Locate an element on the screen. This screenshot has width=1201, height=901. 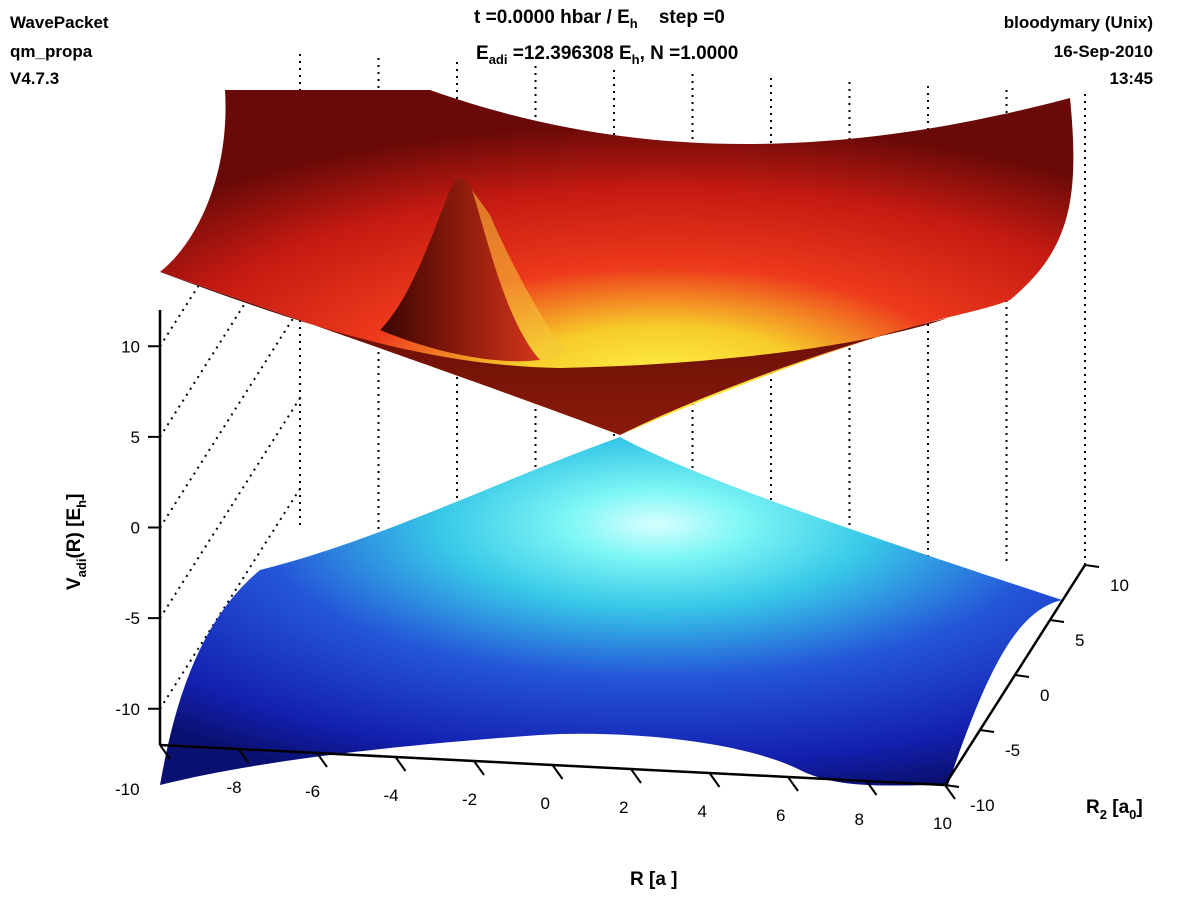
x-axis-ticks: -10 -8 -6 -4 -2 0 2 4 6 8 10 is located at coordinates (535, 788).